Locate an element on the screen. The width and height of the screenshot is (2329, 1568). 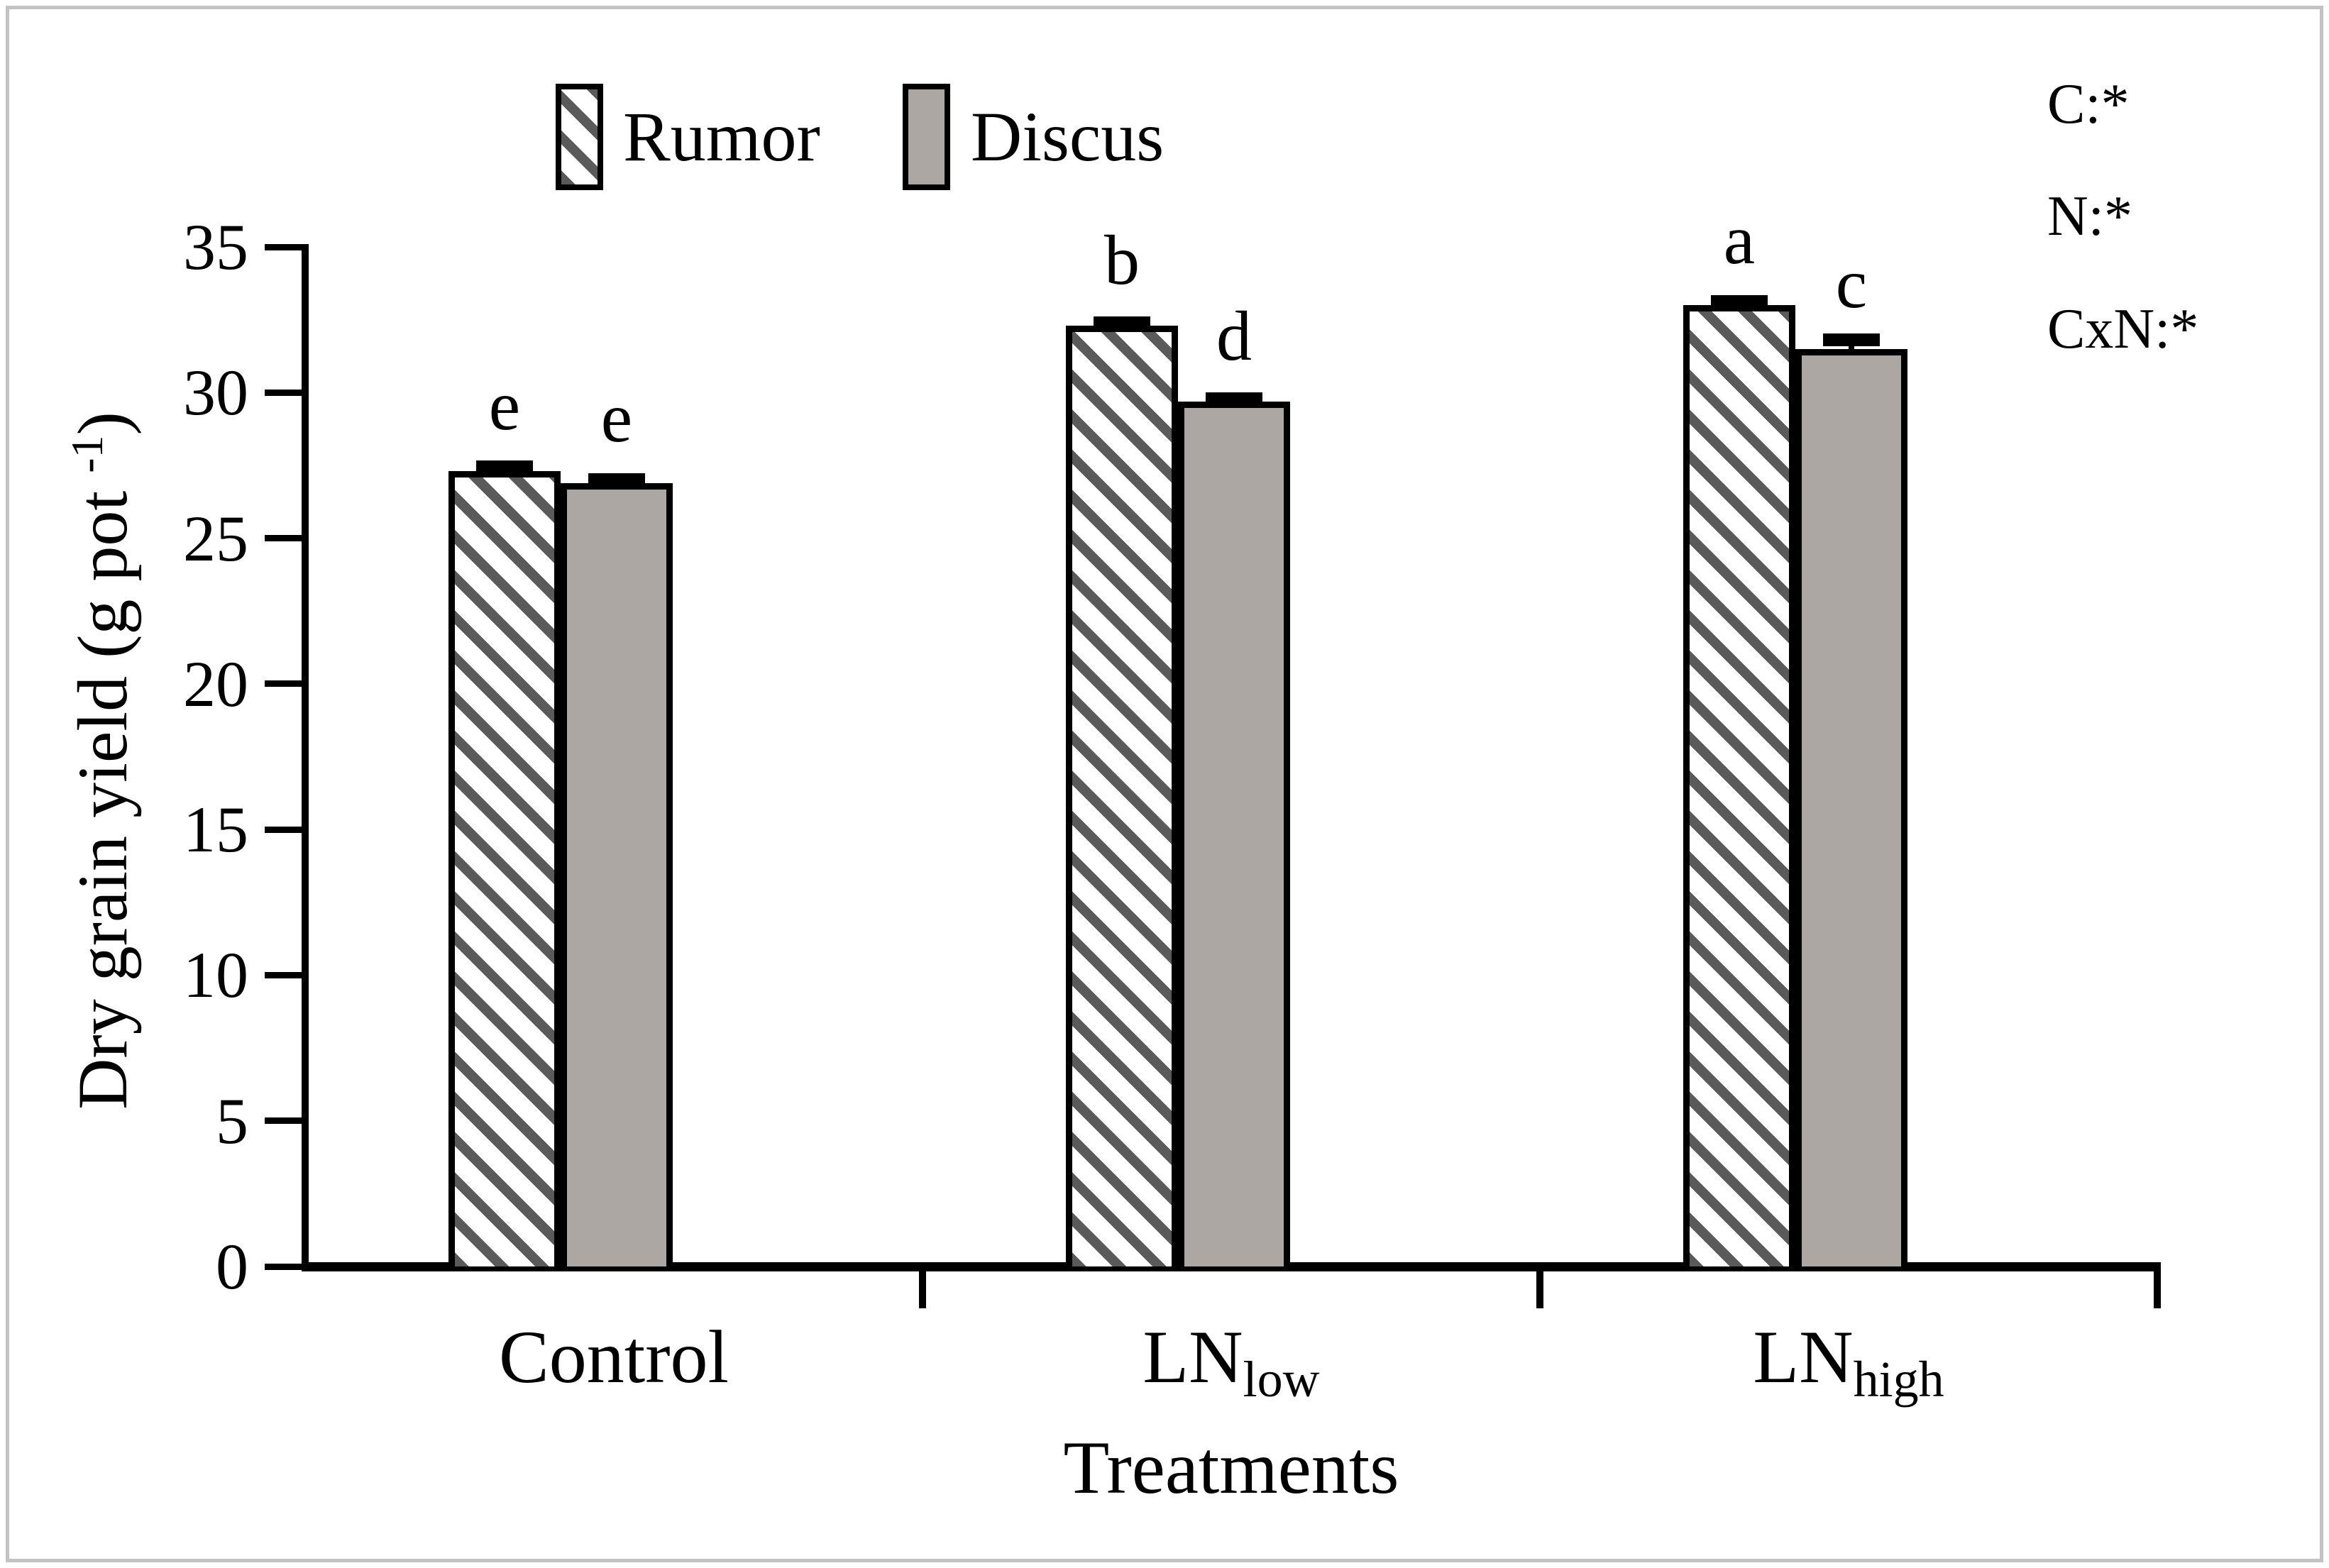
y-axis-title-superscript: -1 is located at coordinates (87, 454).